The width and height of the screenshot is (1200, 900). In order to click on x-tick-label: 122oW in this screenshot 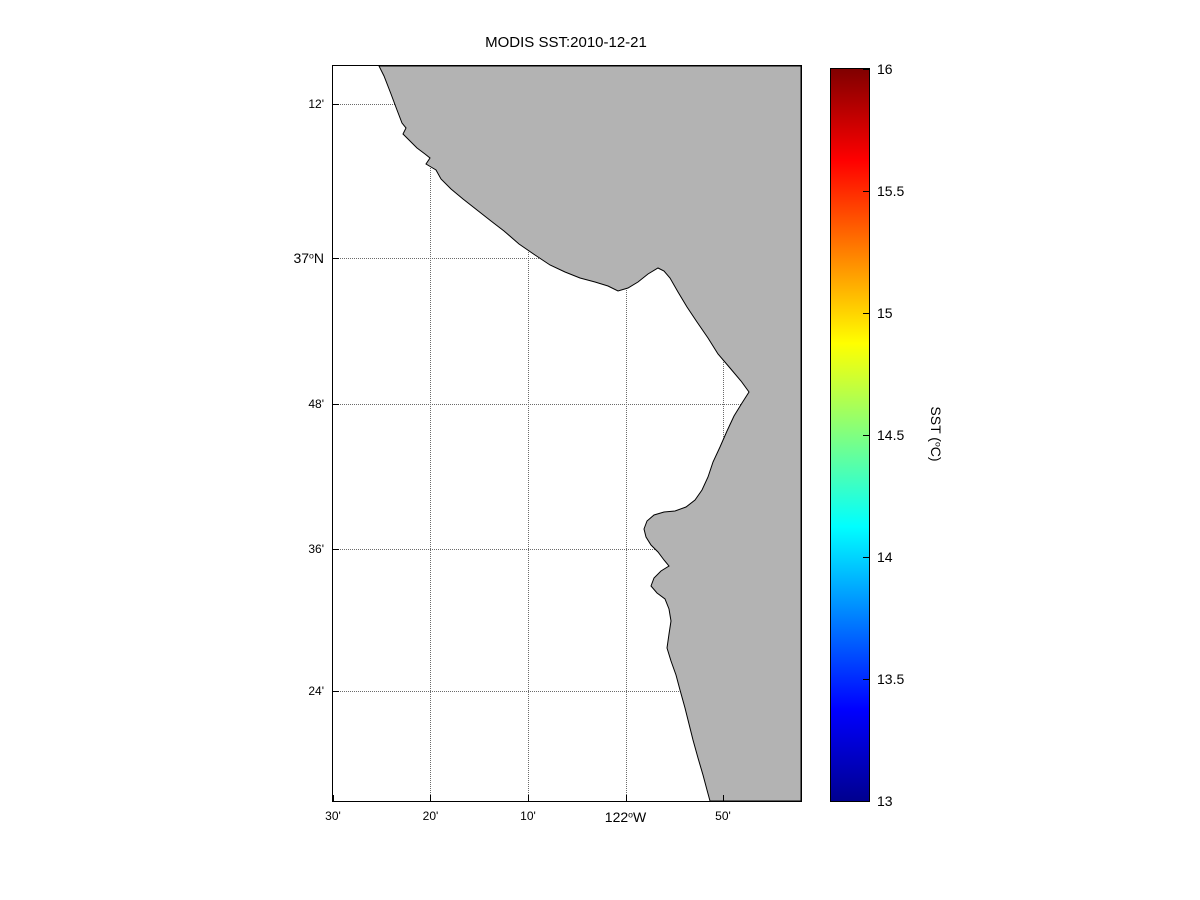, I will do `click(625, 817)`.